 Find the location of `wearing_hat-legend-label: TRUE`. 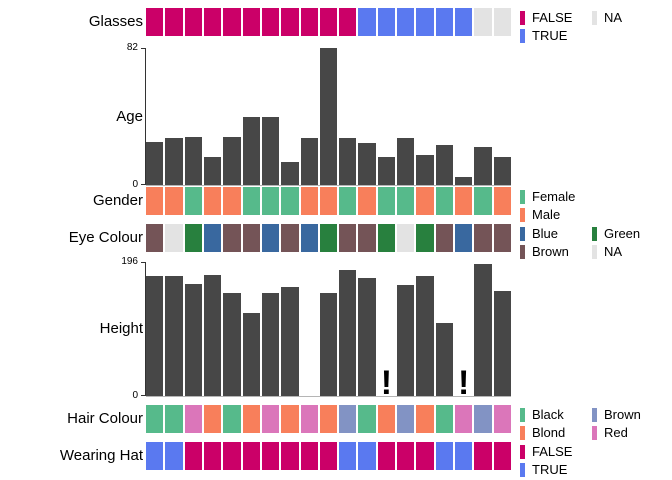

wearing_hat-legend-label: TRUE is located at coordinates (550, 469).